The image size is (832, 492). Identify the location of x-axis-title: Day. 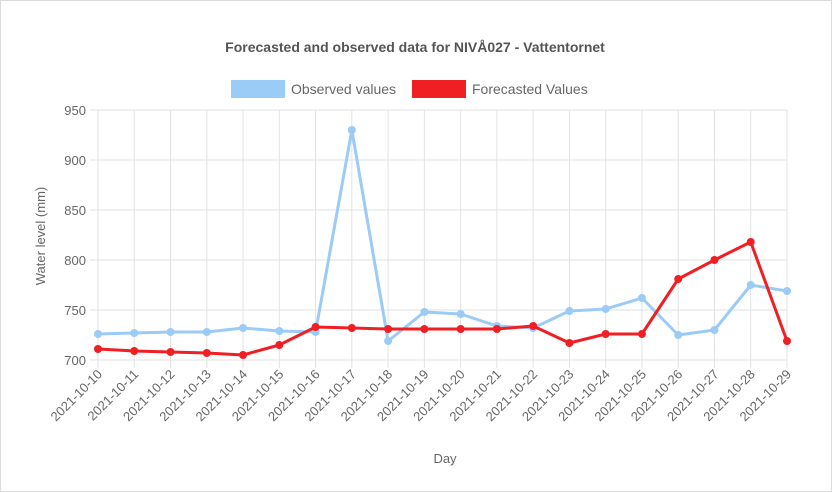
(445, 458).